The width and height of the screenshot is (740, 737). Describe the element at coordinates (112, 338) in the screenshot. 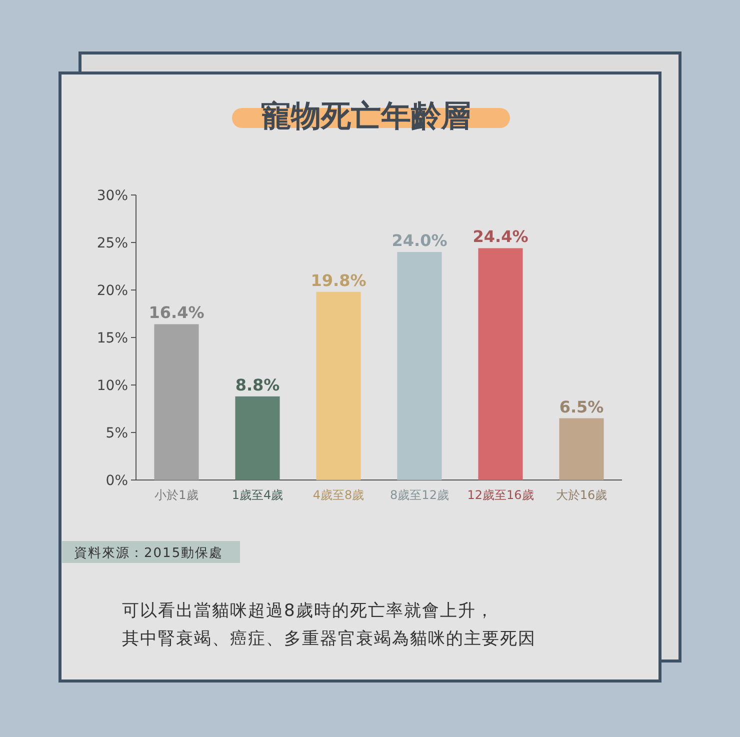

I see `y-tick-label: 15%` at that location.